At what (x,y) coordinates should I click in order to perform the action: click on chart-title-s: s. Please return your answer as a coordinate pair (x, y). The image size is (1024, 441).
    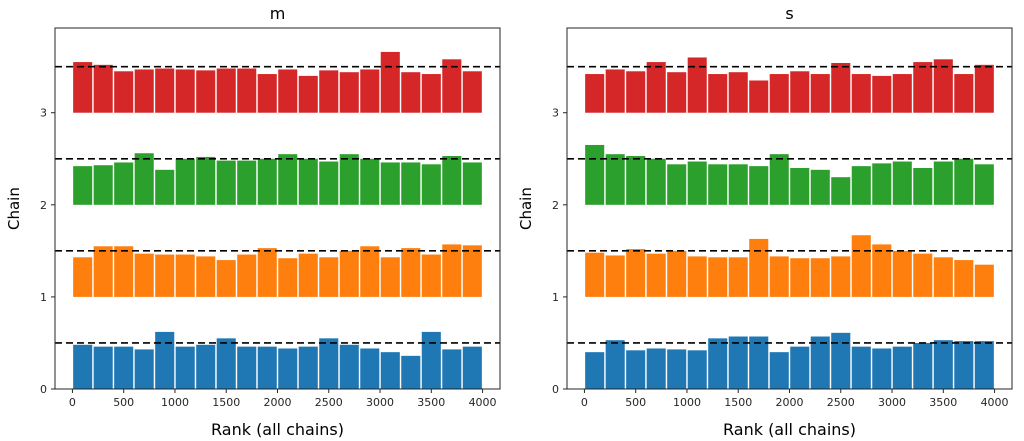
    Looking at the image, I should click on (789, 13).